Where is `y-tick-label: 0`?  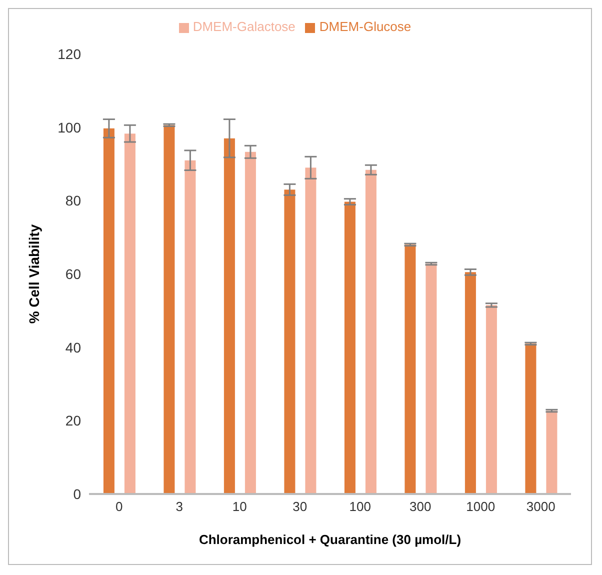
y-tick-label: 0 is located at coordinates (77, 494).